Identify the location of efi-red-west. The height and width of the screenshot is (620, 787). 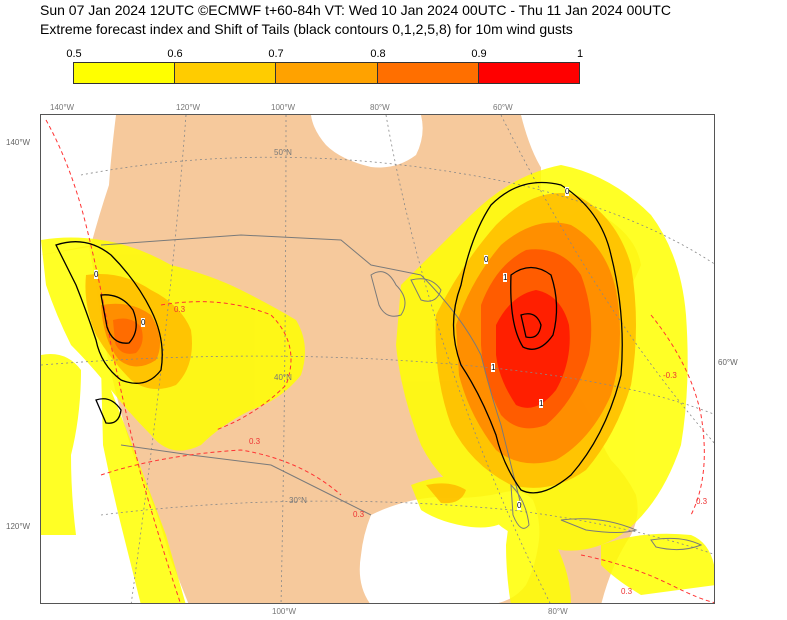
(128, 336).